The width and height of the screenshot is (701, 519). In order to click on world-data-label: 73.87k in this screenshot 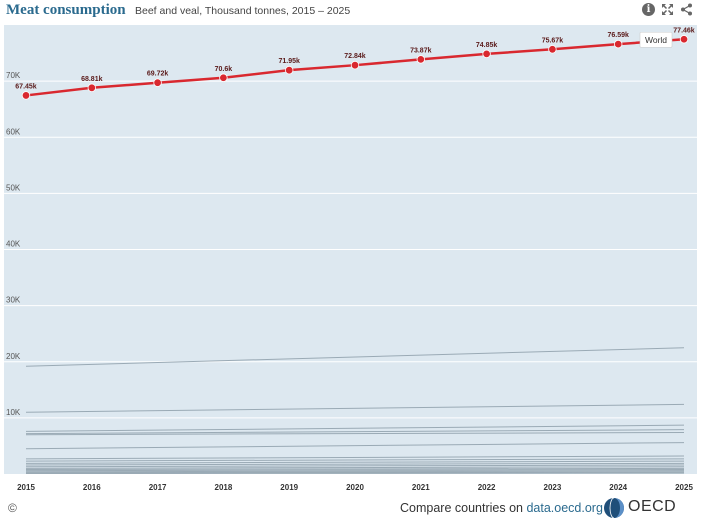, I will do `click(421, 50)`.